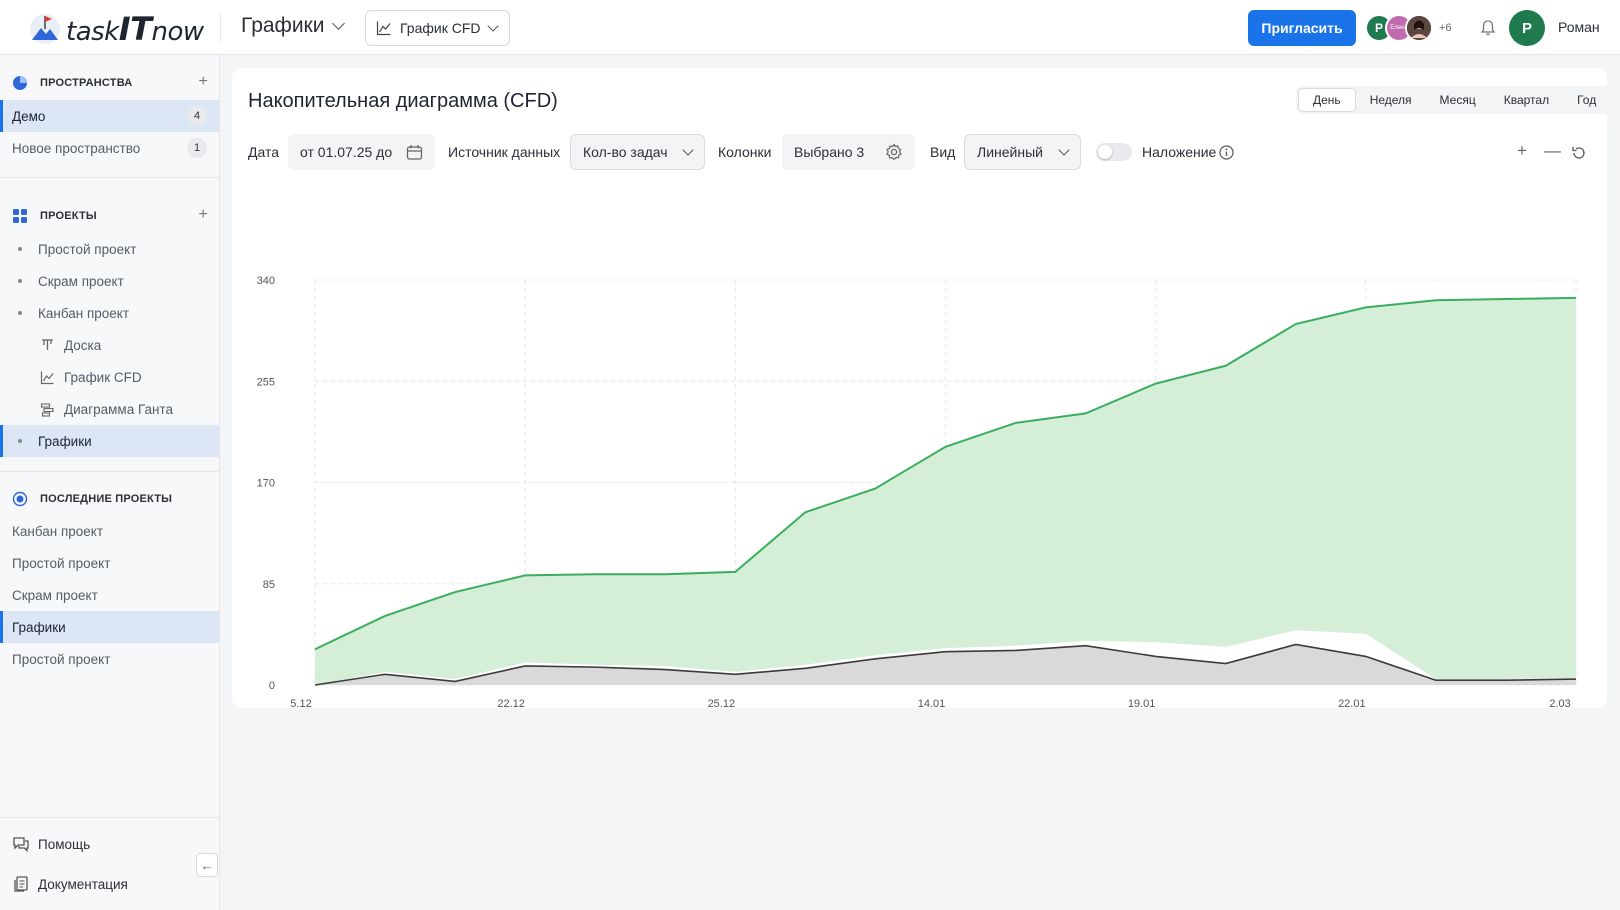 The image size is (1620, 910). Describe the element at coordinates (29, 116) in the screenshot. I see `space-label: Демо` at that location.